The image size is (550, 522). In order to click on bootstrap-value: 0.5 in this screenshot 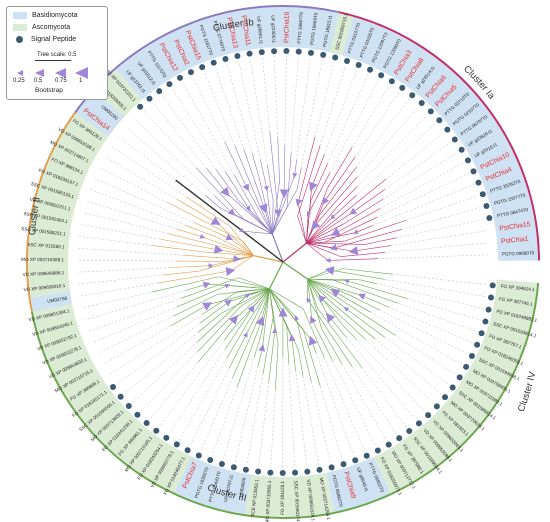, I will do `click(38, 81)`.